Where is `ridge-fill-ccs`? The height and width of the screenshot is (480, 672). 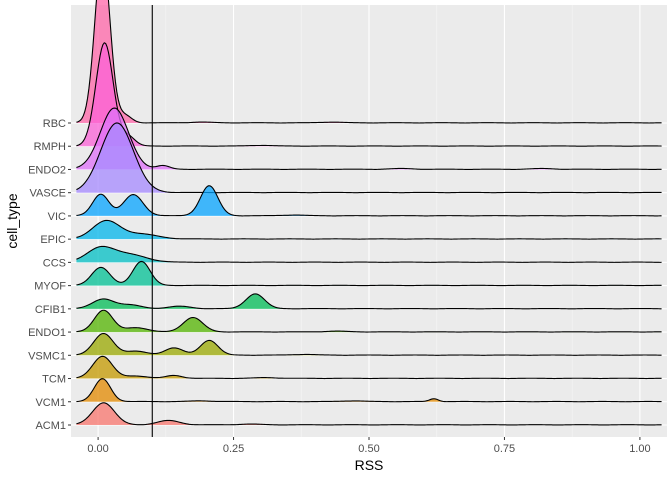
ridge-fill-ccs is located at coordinates (369, 254).